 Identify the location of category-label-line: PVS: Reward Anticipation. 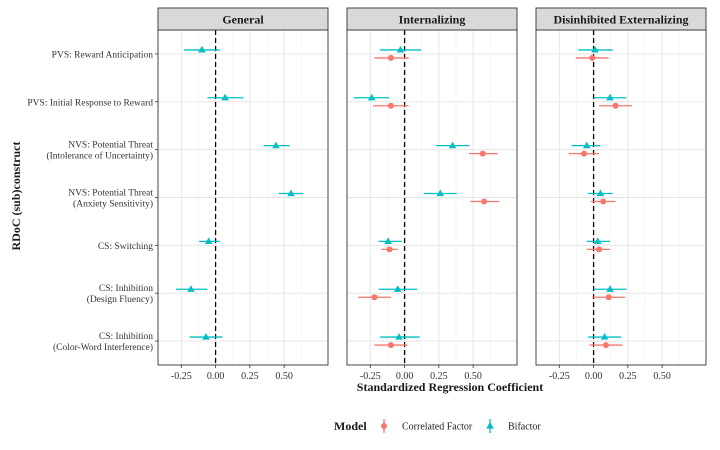
(103, 55).